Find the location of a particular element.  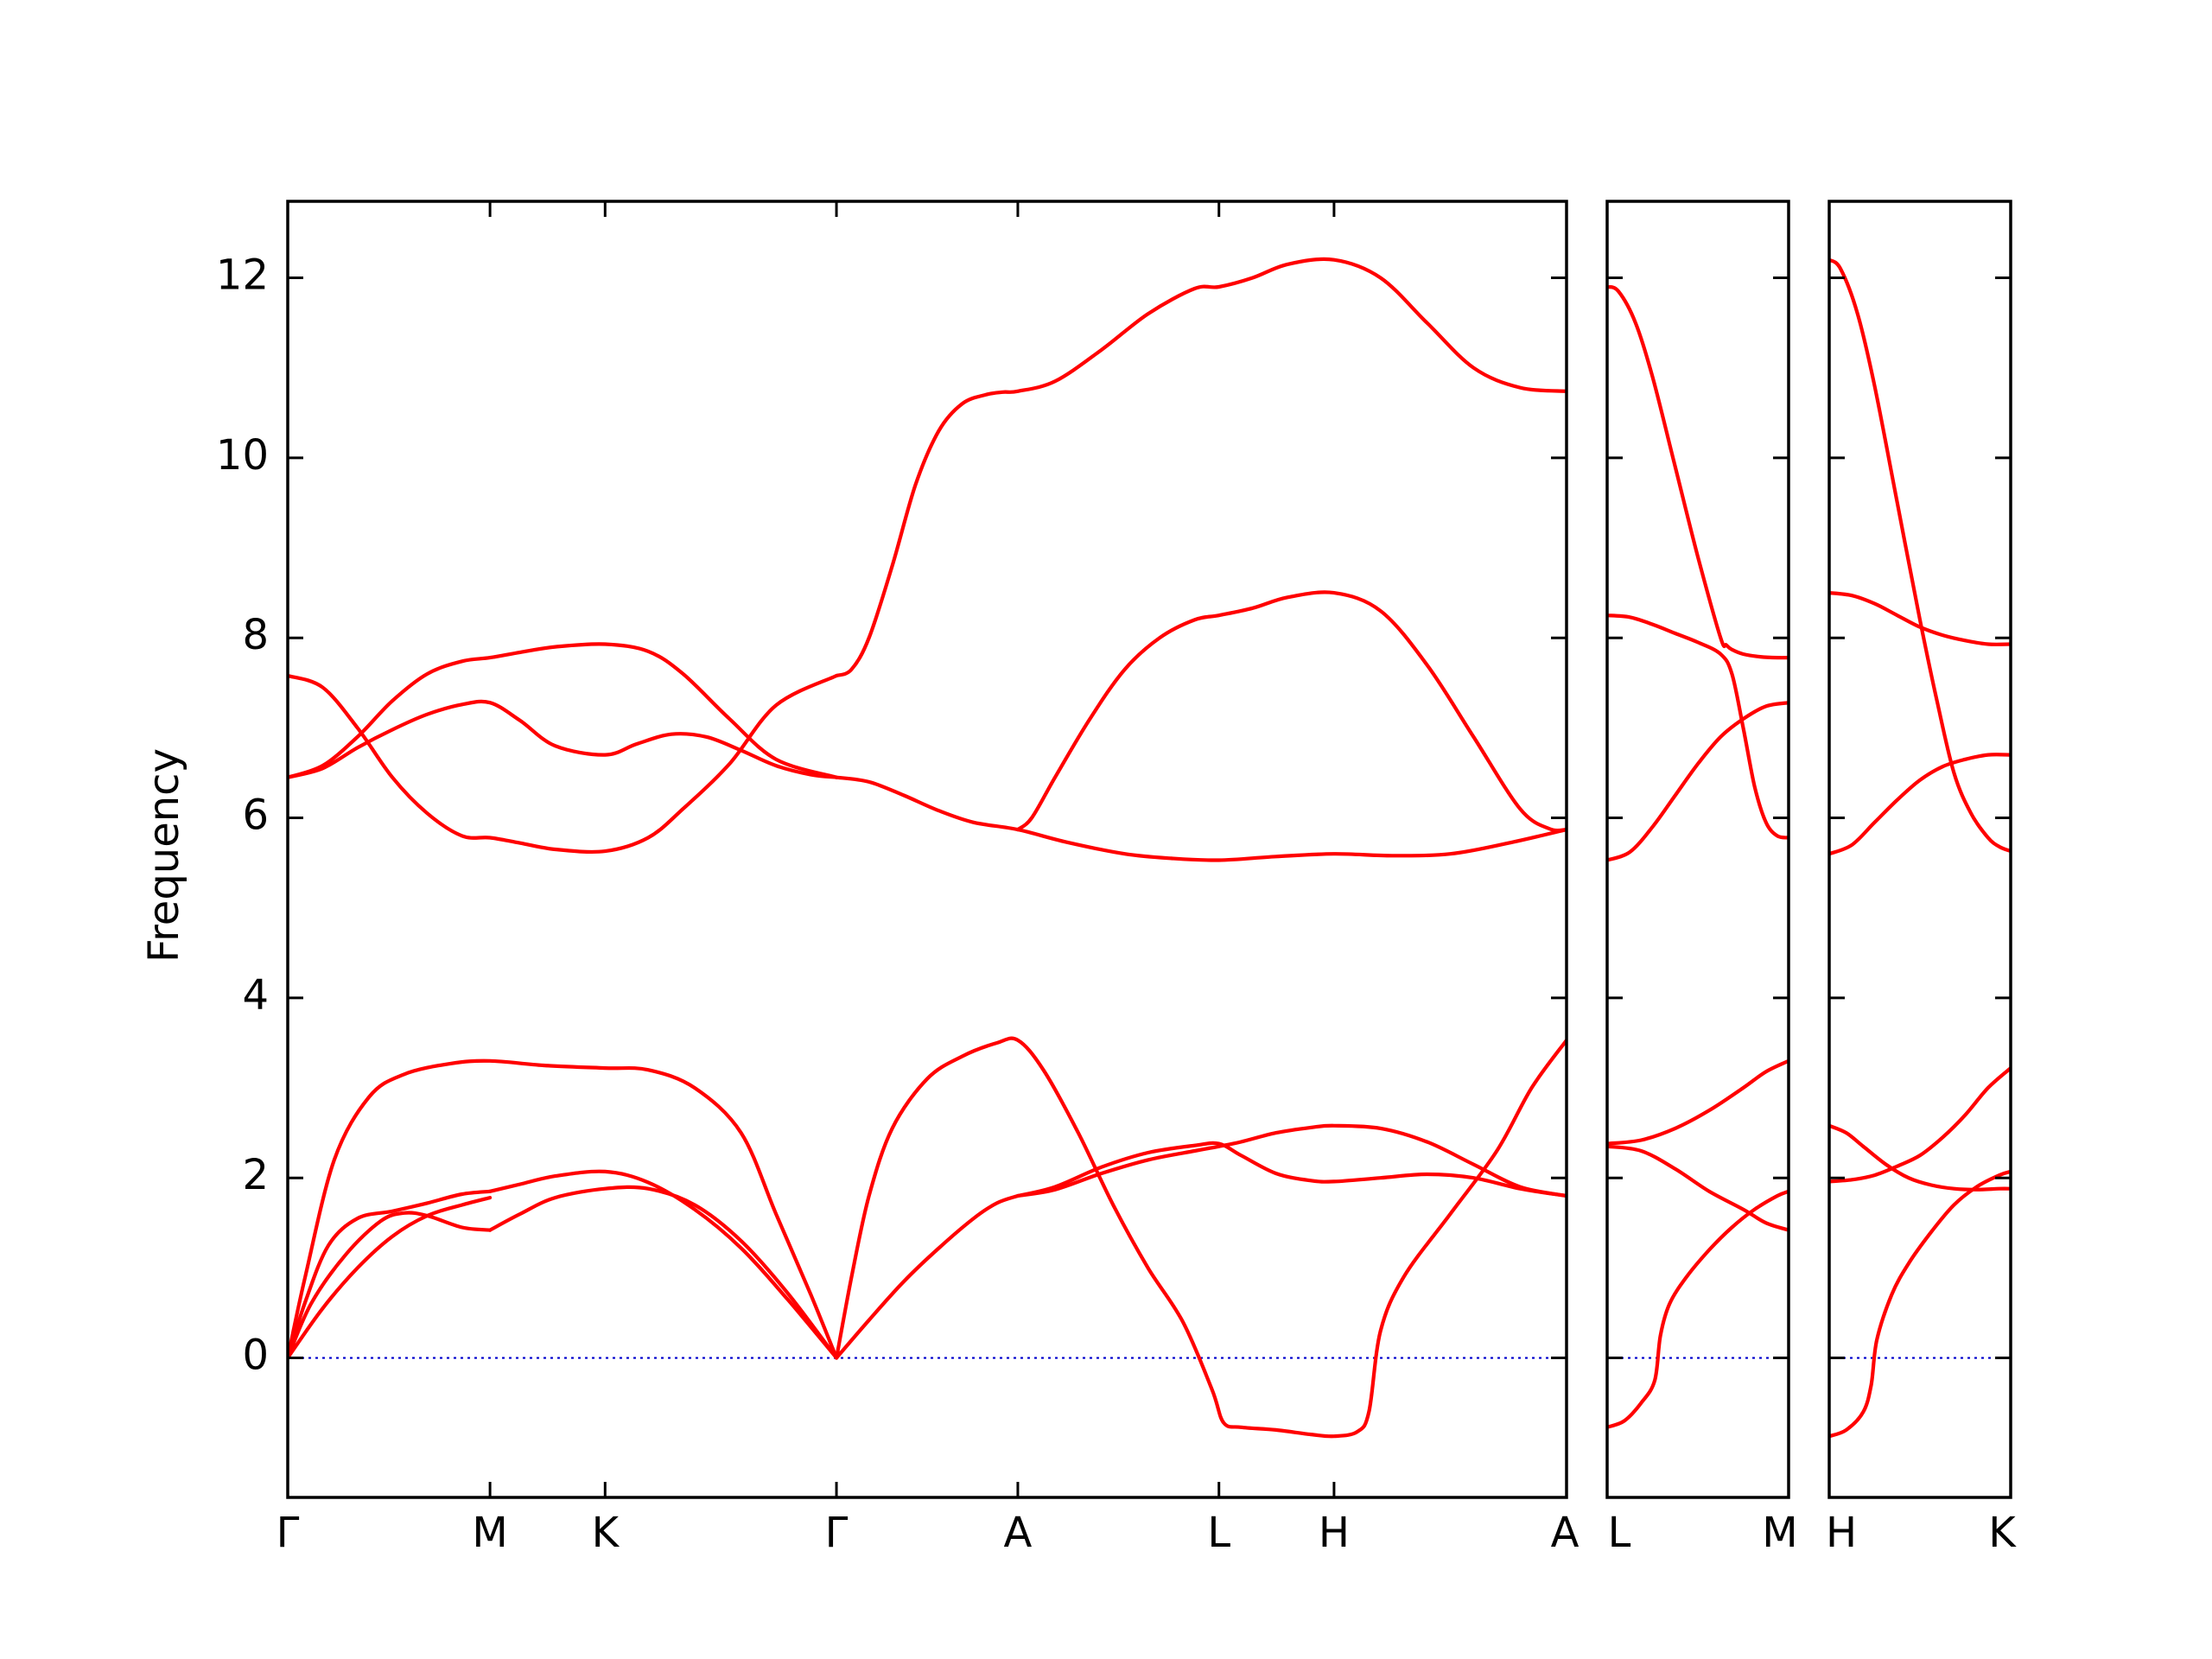

y-tick-label: 4 is located at coordinates (255, 995).